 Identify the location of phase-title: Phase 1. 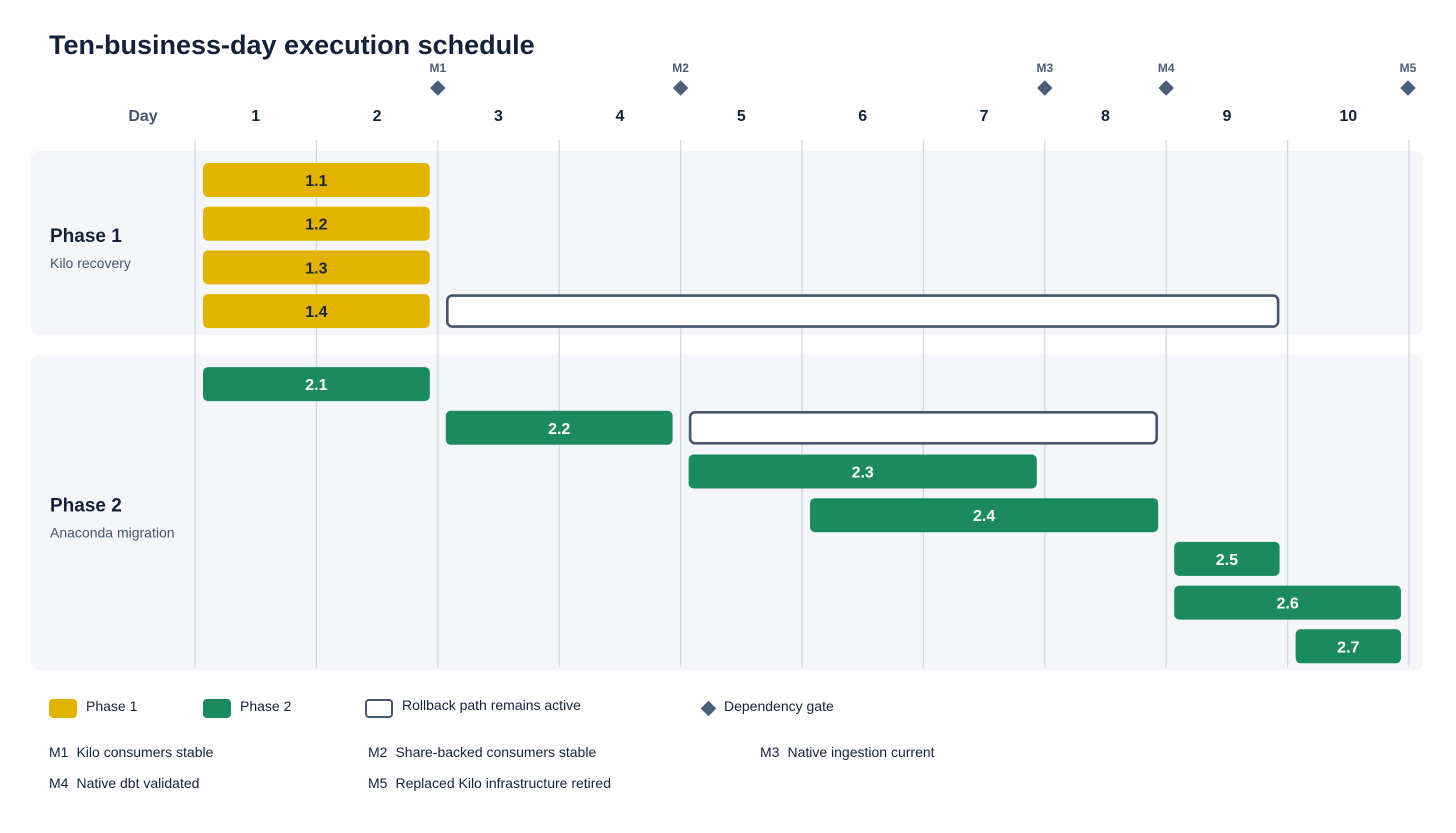
(86, 236).